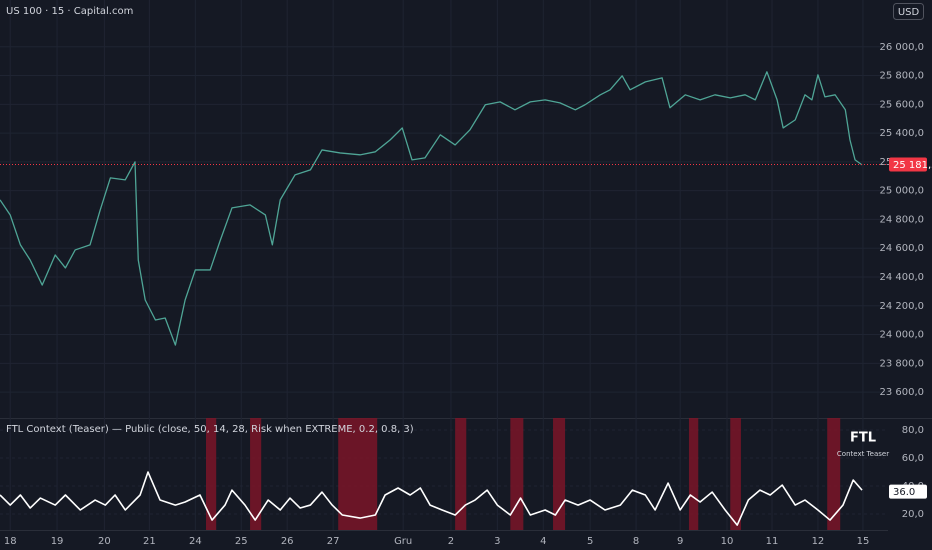 The height and width of the screenshot is (550, 932). I want to click on currency-button, so click(908, 11).